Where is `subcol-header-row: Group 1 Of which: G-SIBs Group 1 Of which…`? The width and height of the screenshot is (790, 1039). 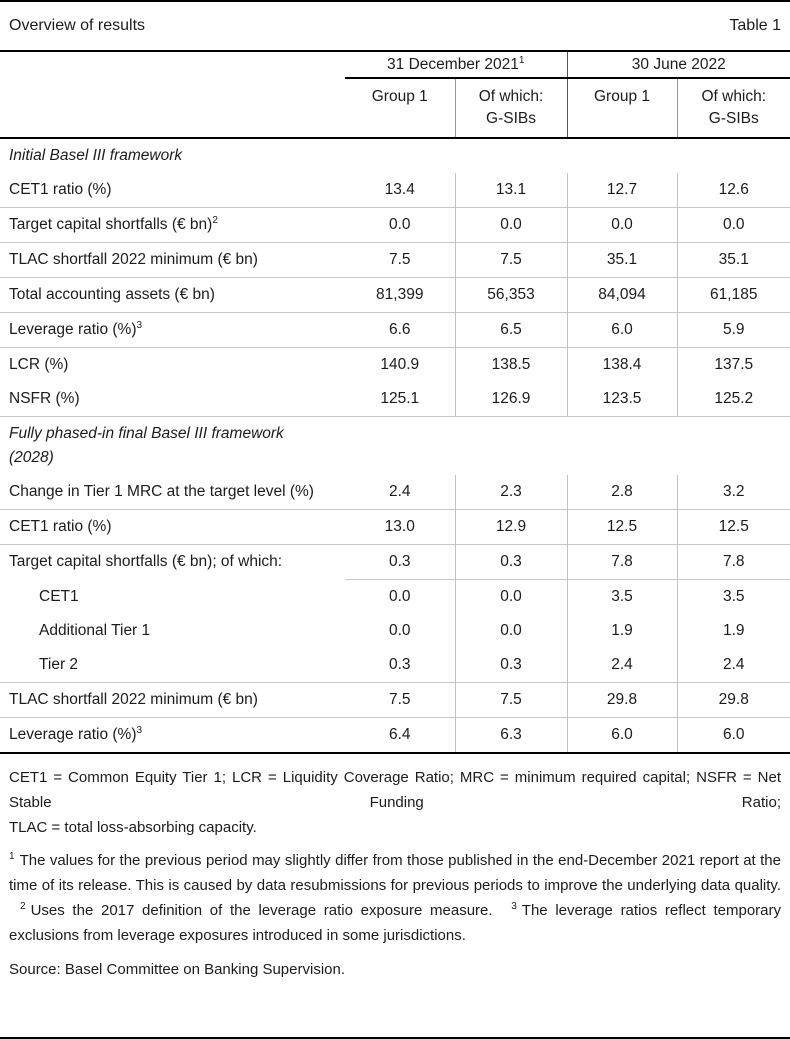
subcol-header-row: Group 1 Of which: G-SIBs Group 1 Of which… is located at coordinates (395, 108).